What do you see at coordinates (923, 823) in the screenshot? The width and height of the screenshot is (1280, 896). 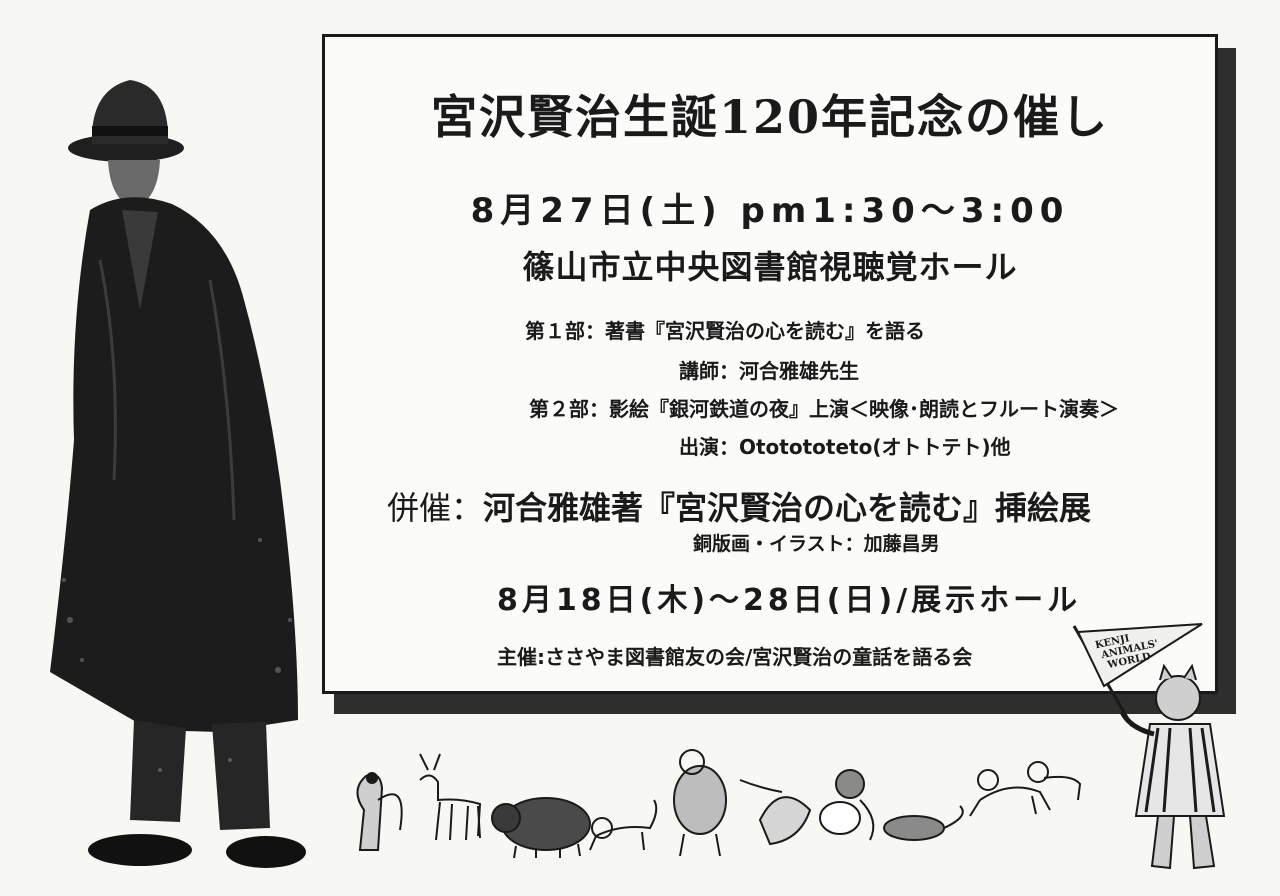 I see `rat-icon` at bounding box center [923, 823].